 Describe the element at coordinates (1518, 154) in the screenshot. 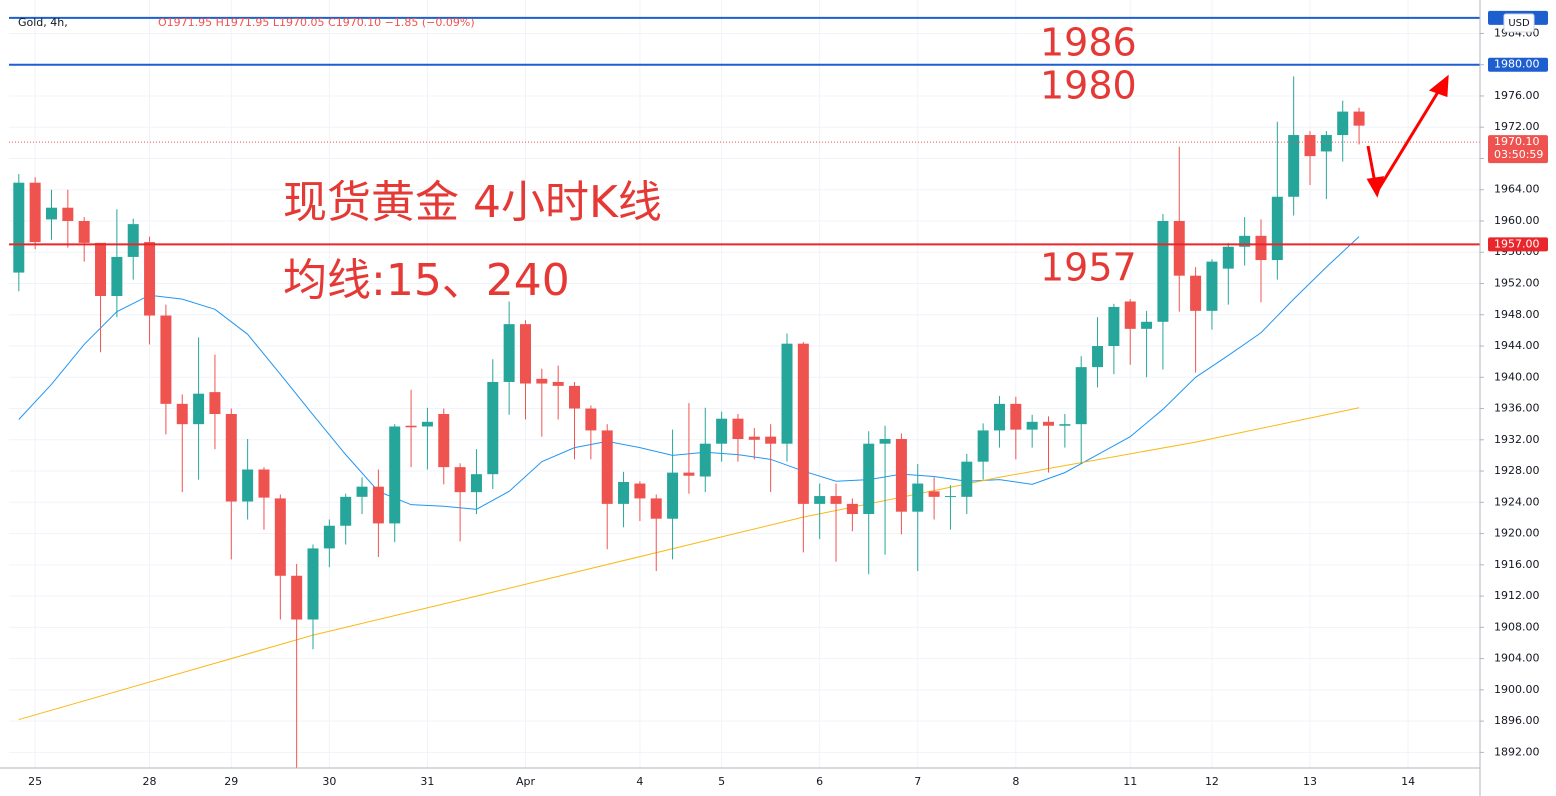

I see `countdown: 03:50:59` at that location.